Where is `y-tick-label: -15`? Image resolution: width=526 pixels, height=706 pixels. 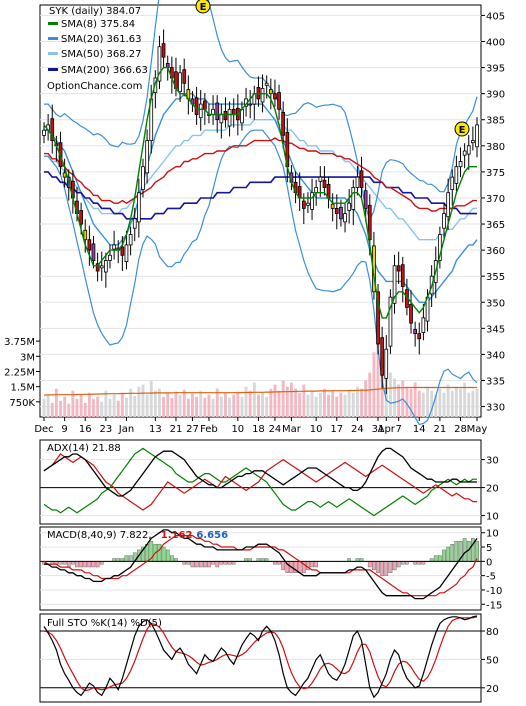
y-tick-label: -15 is located at coordinates (494, 605).